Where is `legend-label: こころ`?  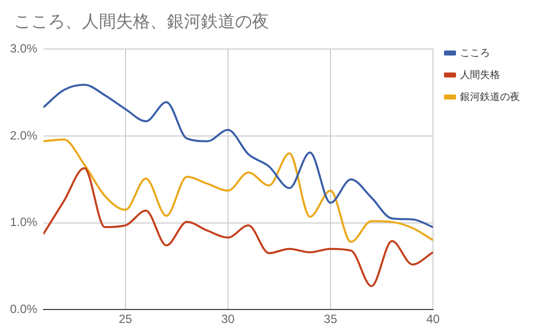 legend-label: こころ is located at coordinates (475, 53).